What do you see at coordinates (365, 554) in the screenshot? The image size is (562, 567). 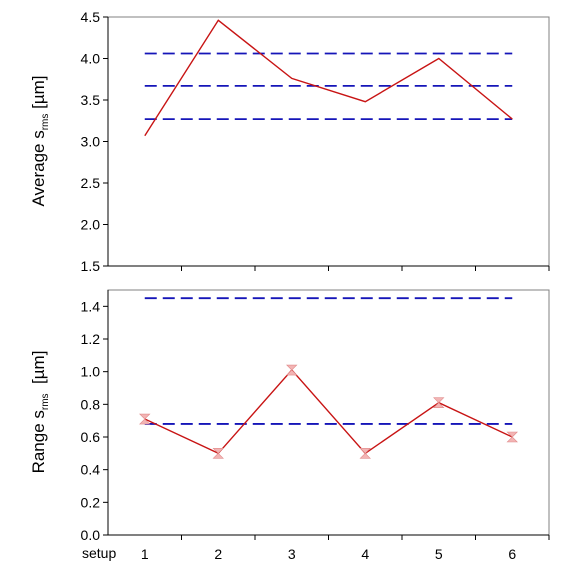 I see `x-tick-label: 4` at bounding box center [365, 554].